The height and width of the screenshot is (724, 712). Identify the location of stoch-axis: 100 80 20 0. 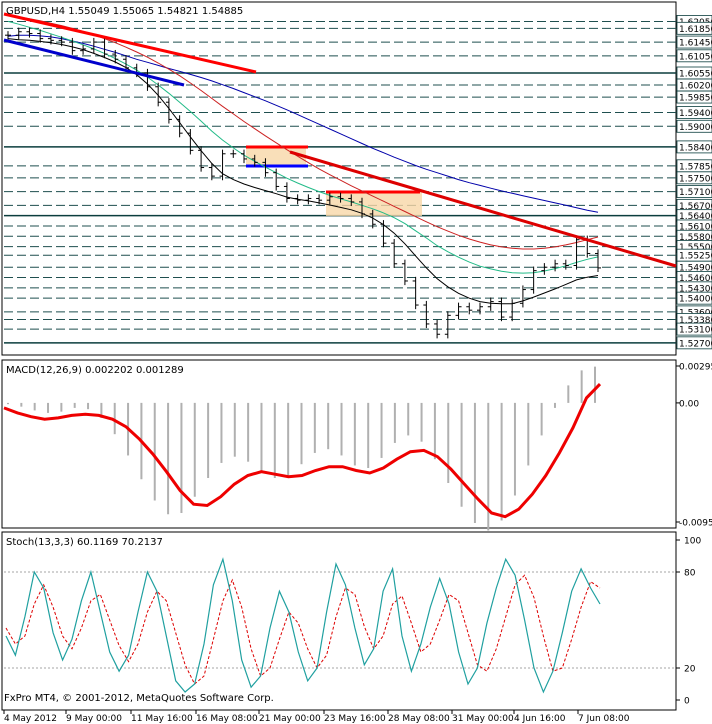
(688, 622).